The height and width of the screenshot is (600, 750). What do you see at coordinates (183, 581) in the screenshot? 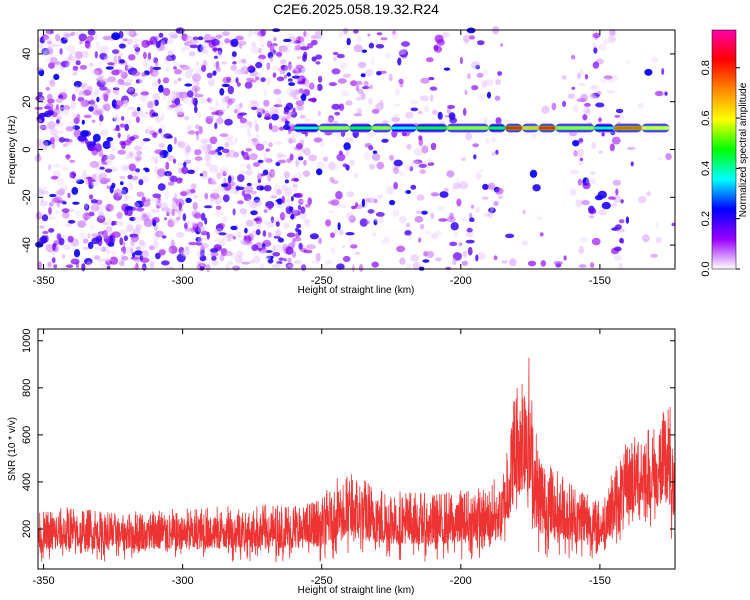
I see `snr-x-tick-label: -300` at bounding box center [183, 581].